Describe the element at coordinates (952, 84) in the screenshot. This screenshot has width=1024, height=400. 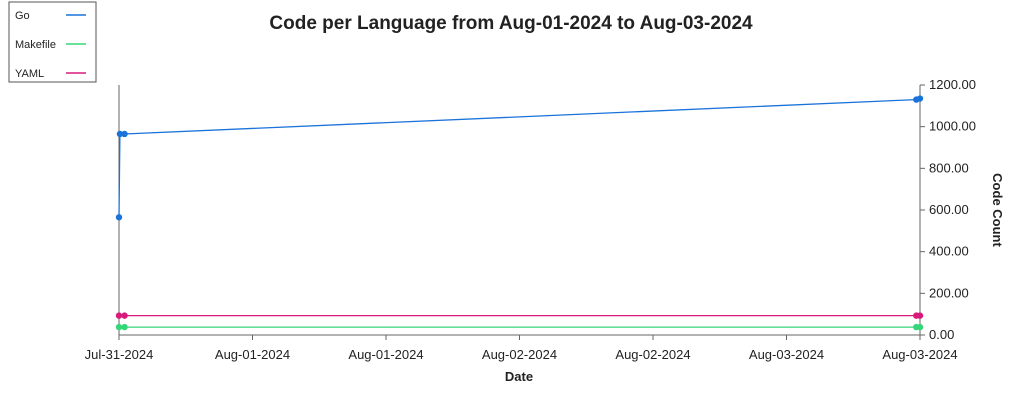
I see `y-tick-label: 1200.00` at that location.